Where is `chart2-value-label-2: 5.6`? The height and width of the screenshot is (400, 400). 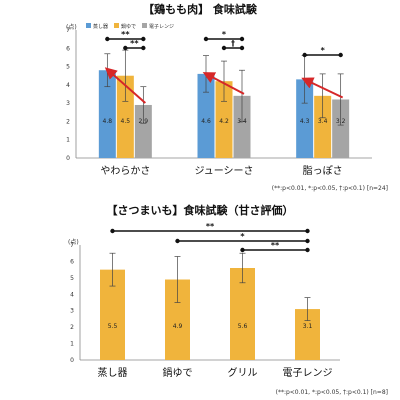
chart2-value-label-2: 5.6 is located at coordinates (243, 326).